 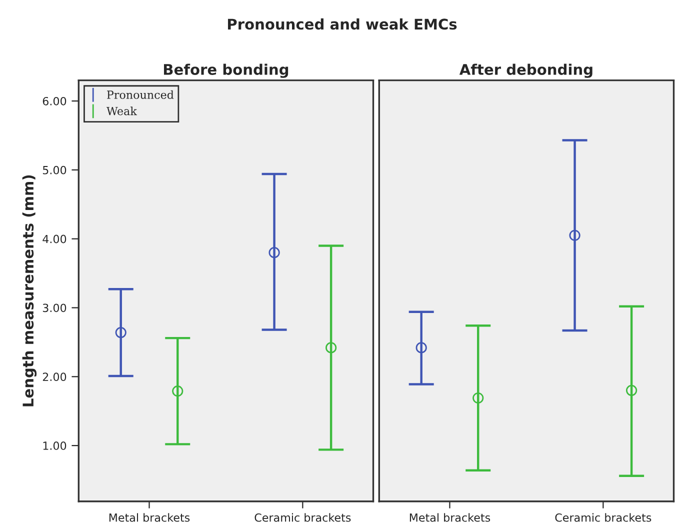 I want to click on y-tick-label: 6.00, so click(x=54, y=101).